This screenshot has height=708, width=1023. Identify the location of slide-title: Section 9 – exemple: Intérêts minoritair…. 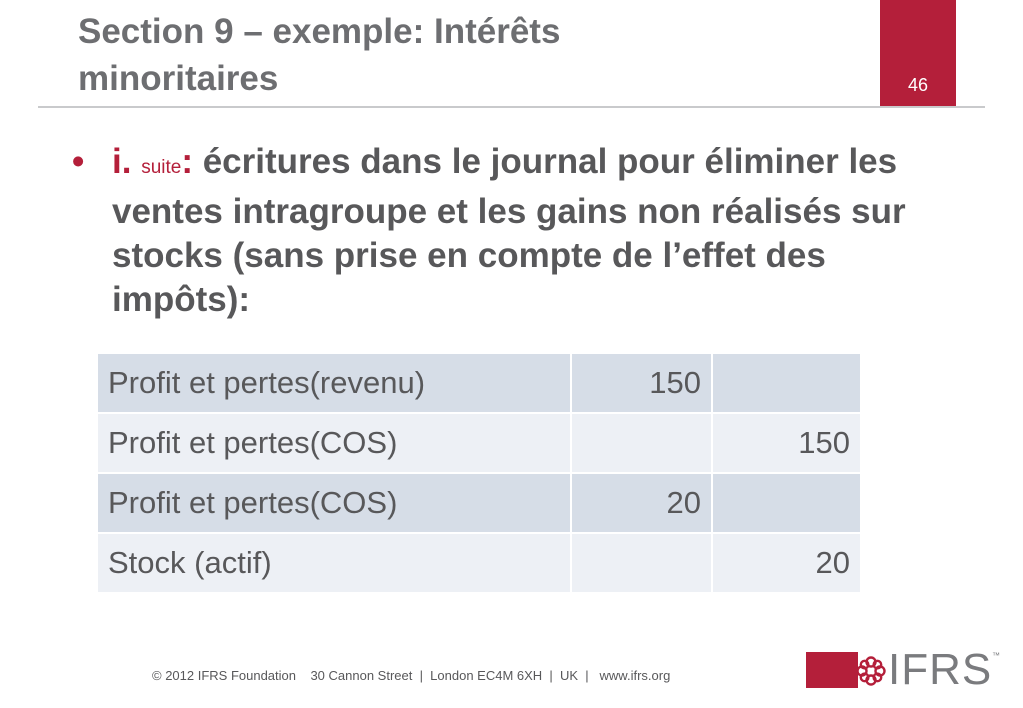
(468, 55).